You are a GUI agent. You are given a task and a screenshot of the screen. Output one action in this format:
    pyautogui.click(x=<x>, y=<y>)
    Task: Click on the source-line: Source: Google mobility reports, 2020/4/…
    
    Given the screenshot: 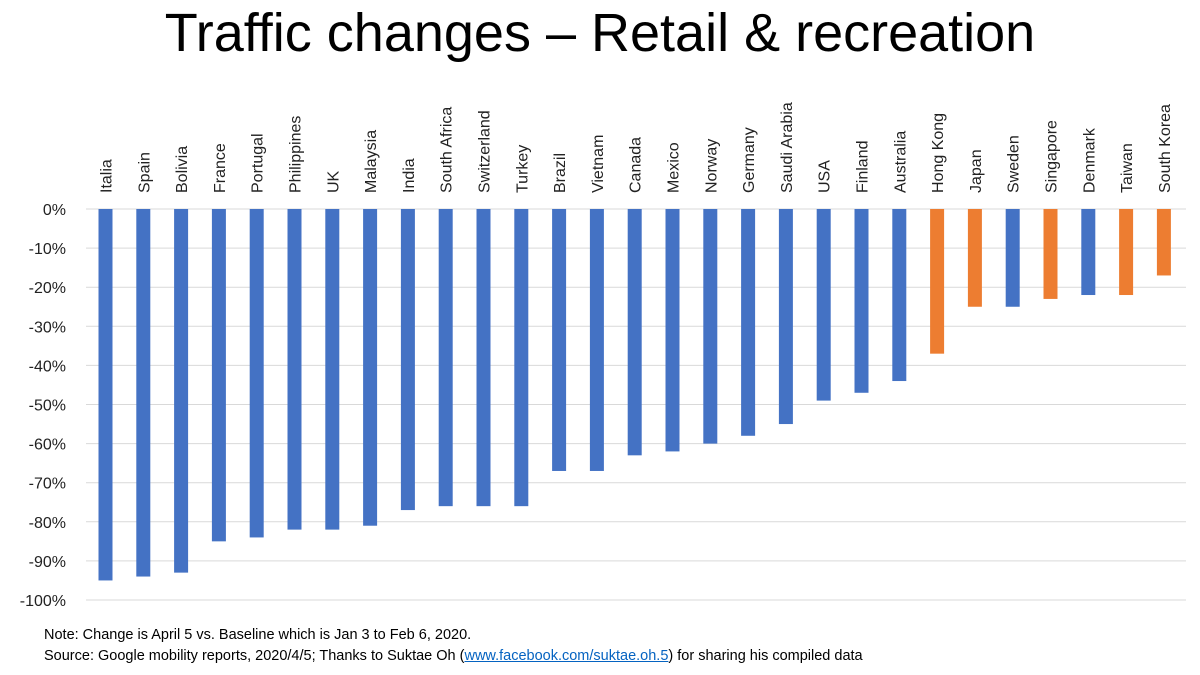 What is the action you would take?
    pyautogui.click(x=453, y=656)
    